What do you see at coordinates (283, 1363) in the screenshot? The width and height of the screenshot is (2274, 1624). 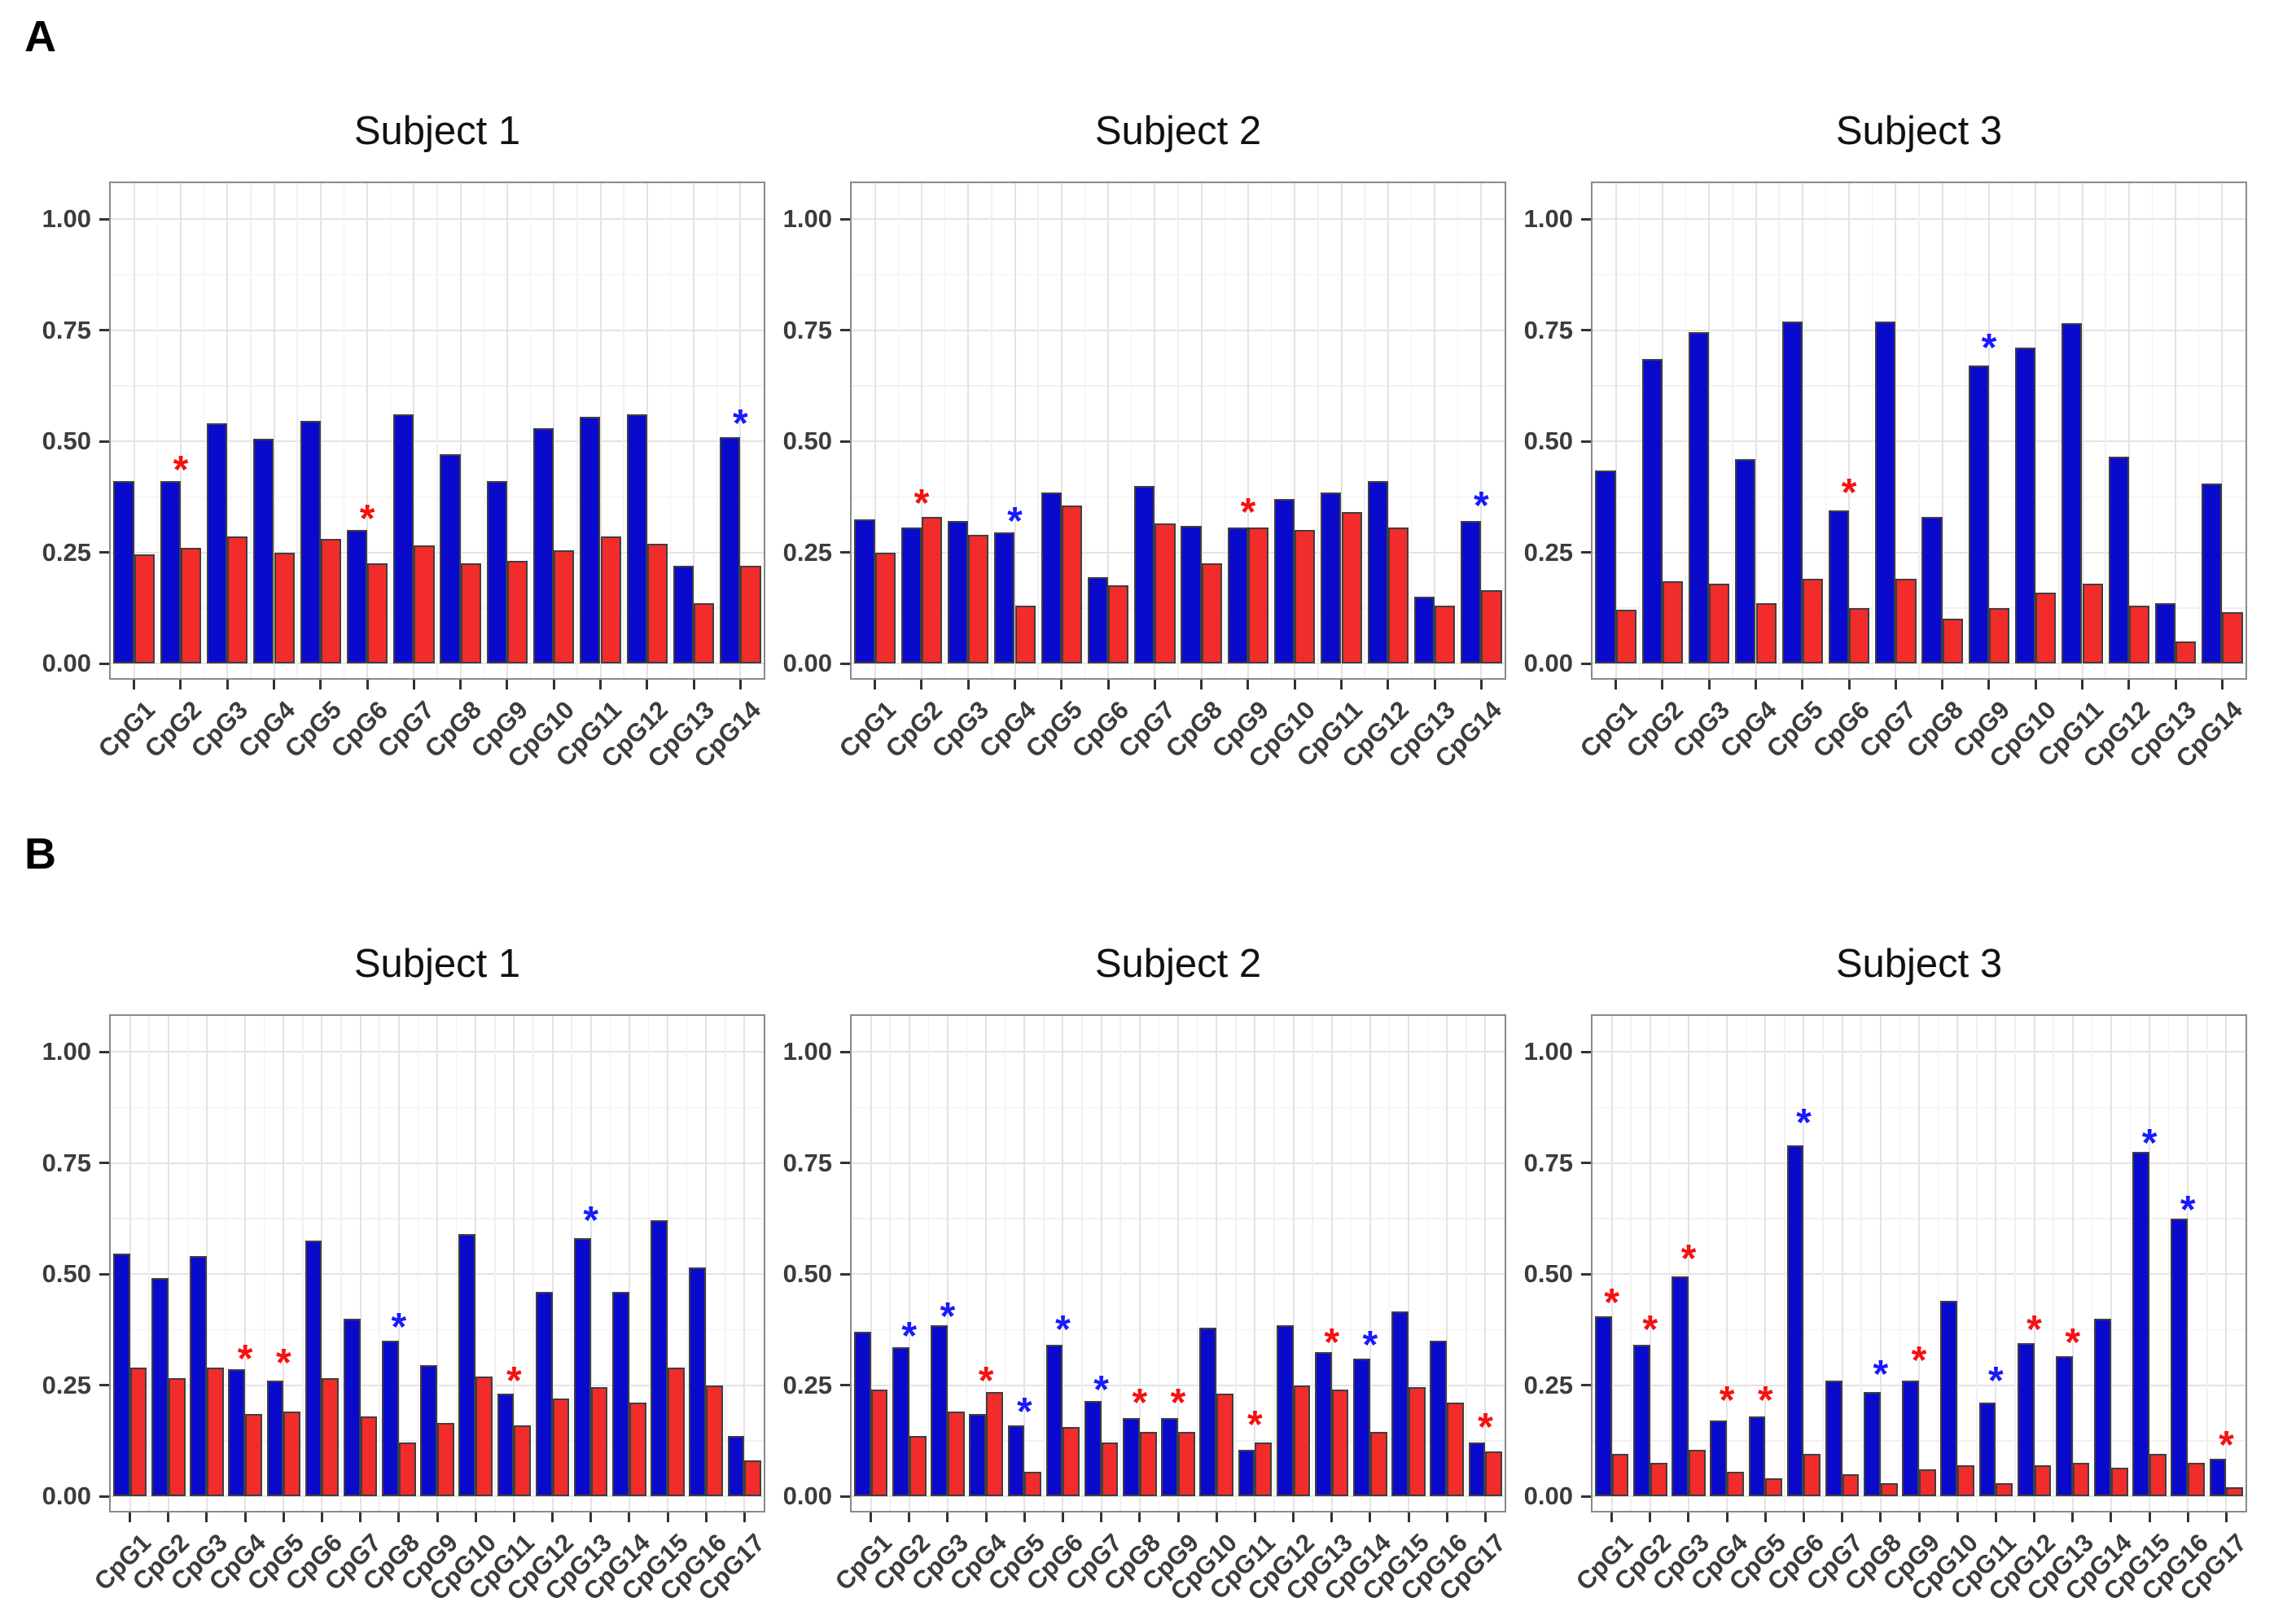 I see `significance-marker-red-CpG5: *` at bounding box center [283, 1363].